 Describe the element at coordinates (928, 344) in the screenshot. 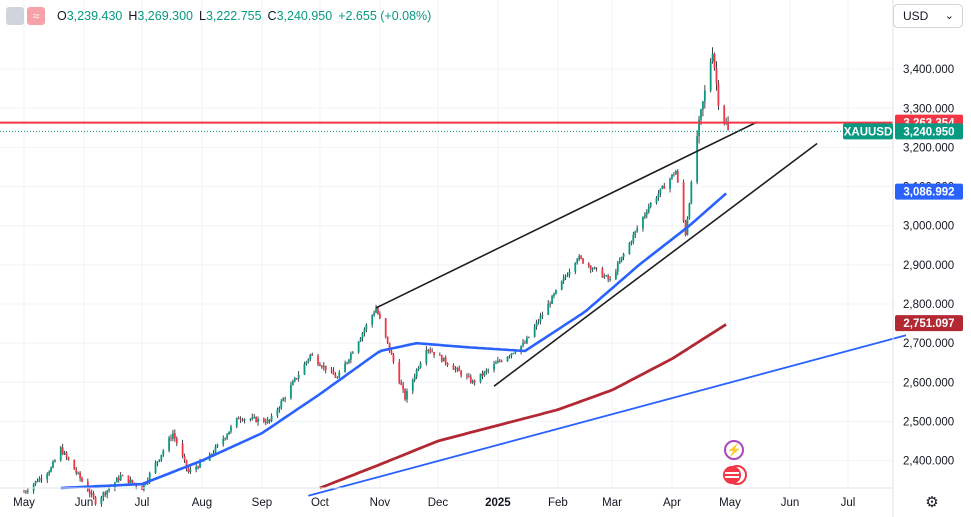

I see `y-tick-label: 2,700.000` at that location.